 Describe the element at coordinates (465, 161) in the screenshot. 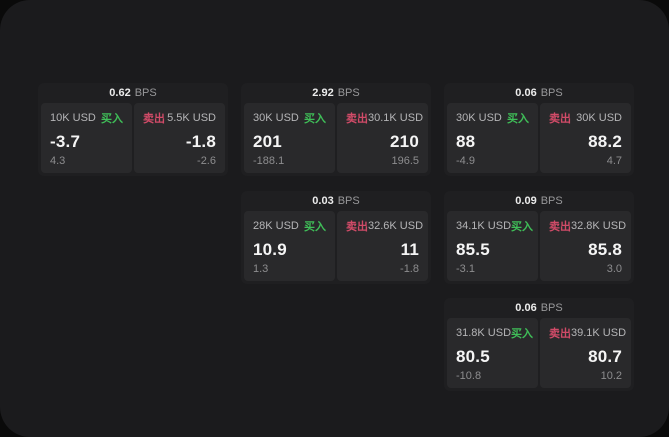

I see `buy-secondary-value: -4.9` at that location.